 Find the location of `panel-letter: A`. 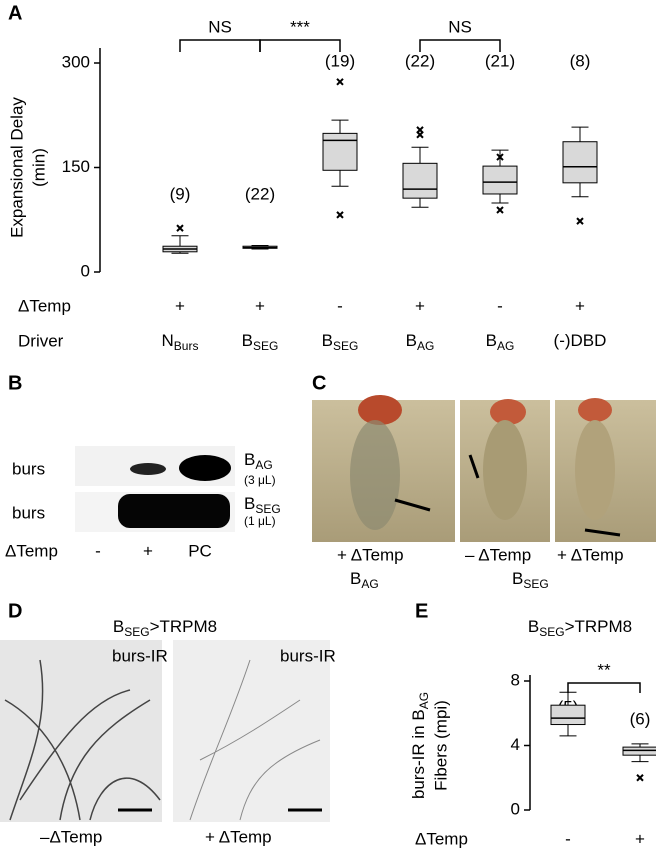

panel-letter: A is located at coordinates (15, 13).